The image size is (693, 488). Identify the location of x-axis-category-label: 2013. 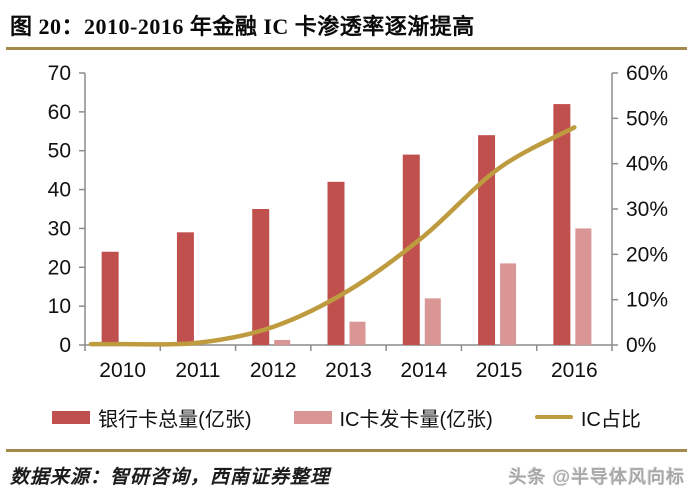
(348, 370).